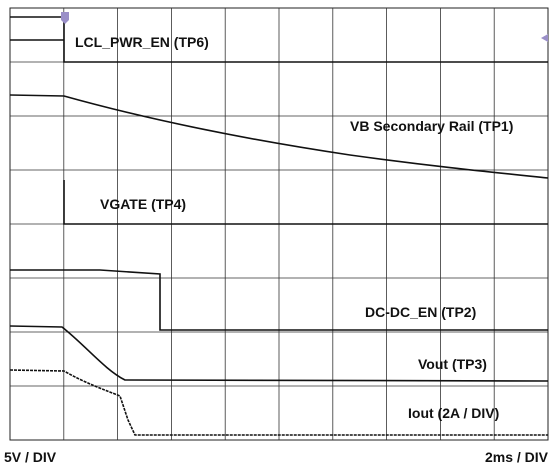 Image resolution: width=557 pixels, height=474 pixels. What do you see at coordinates (30, 457) in the screenshot?
I see `vertical-scale: 5V / DIV` at bounding box center [30, 457].